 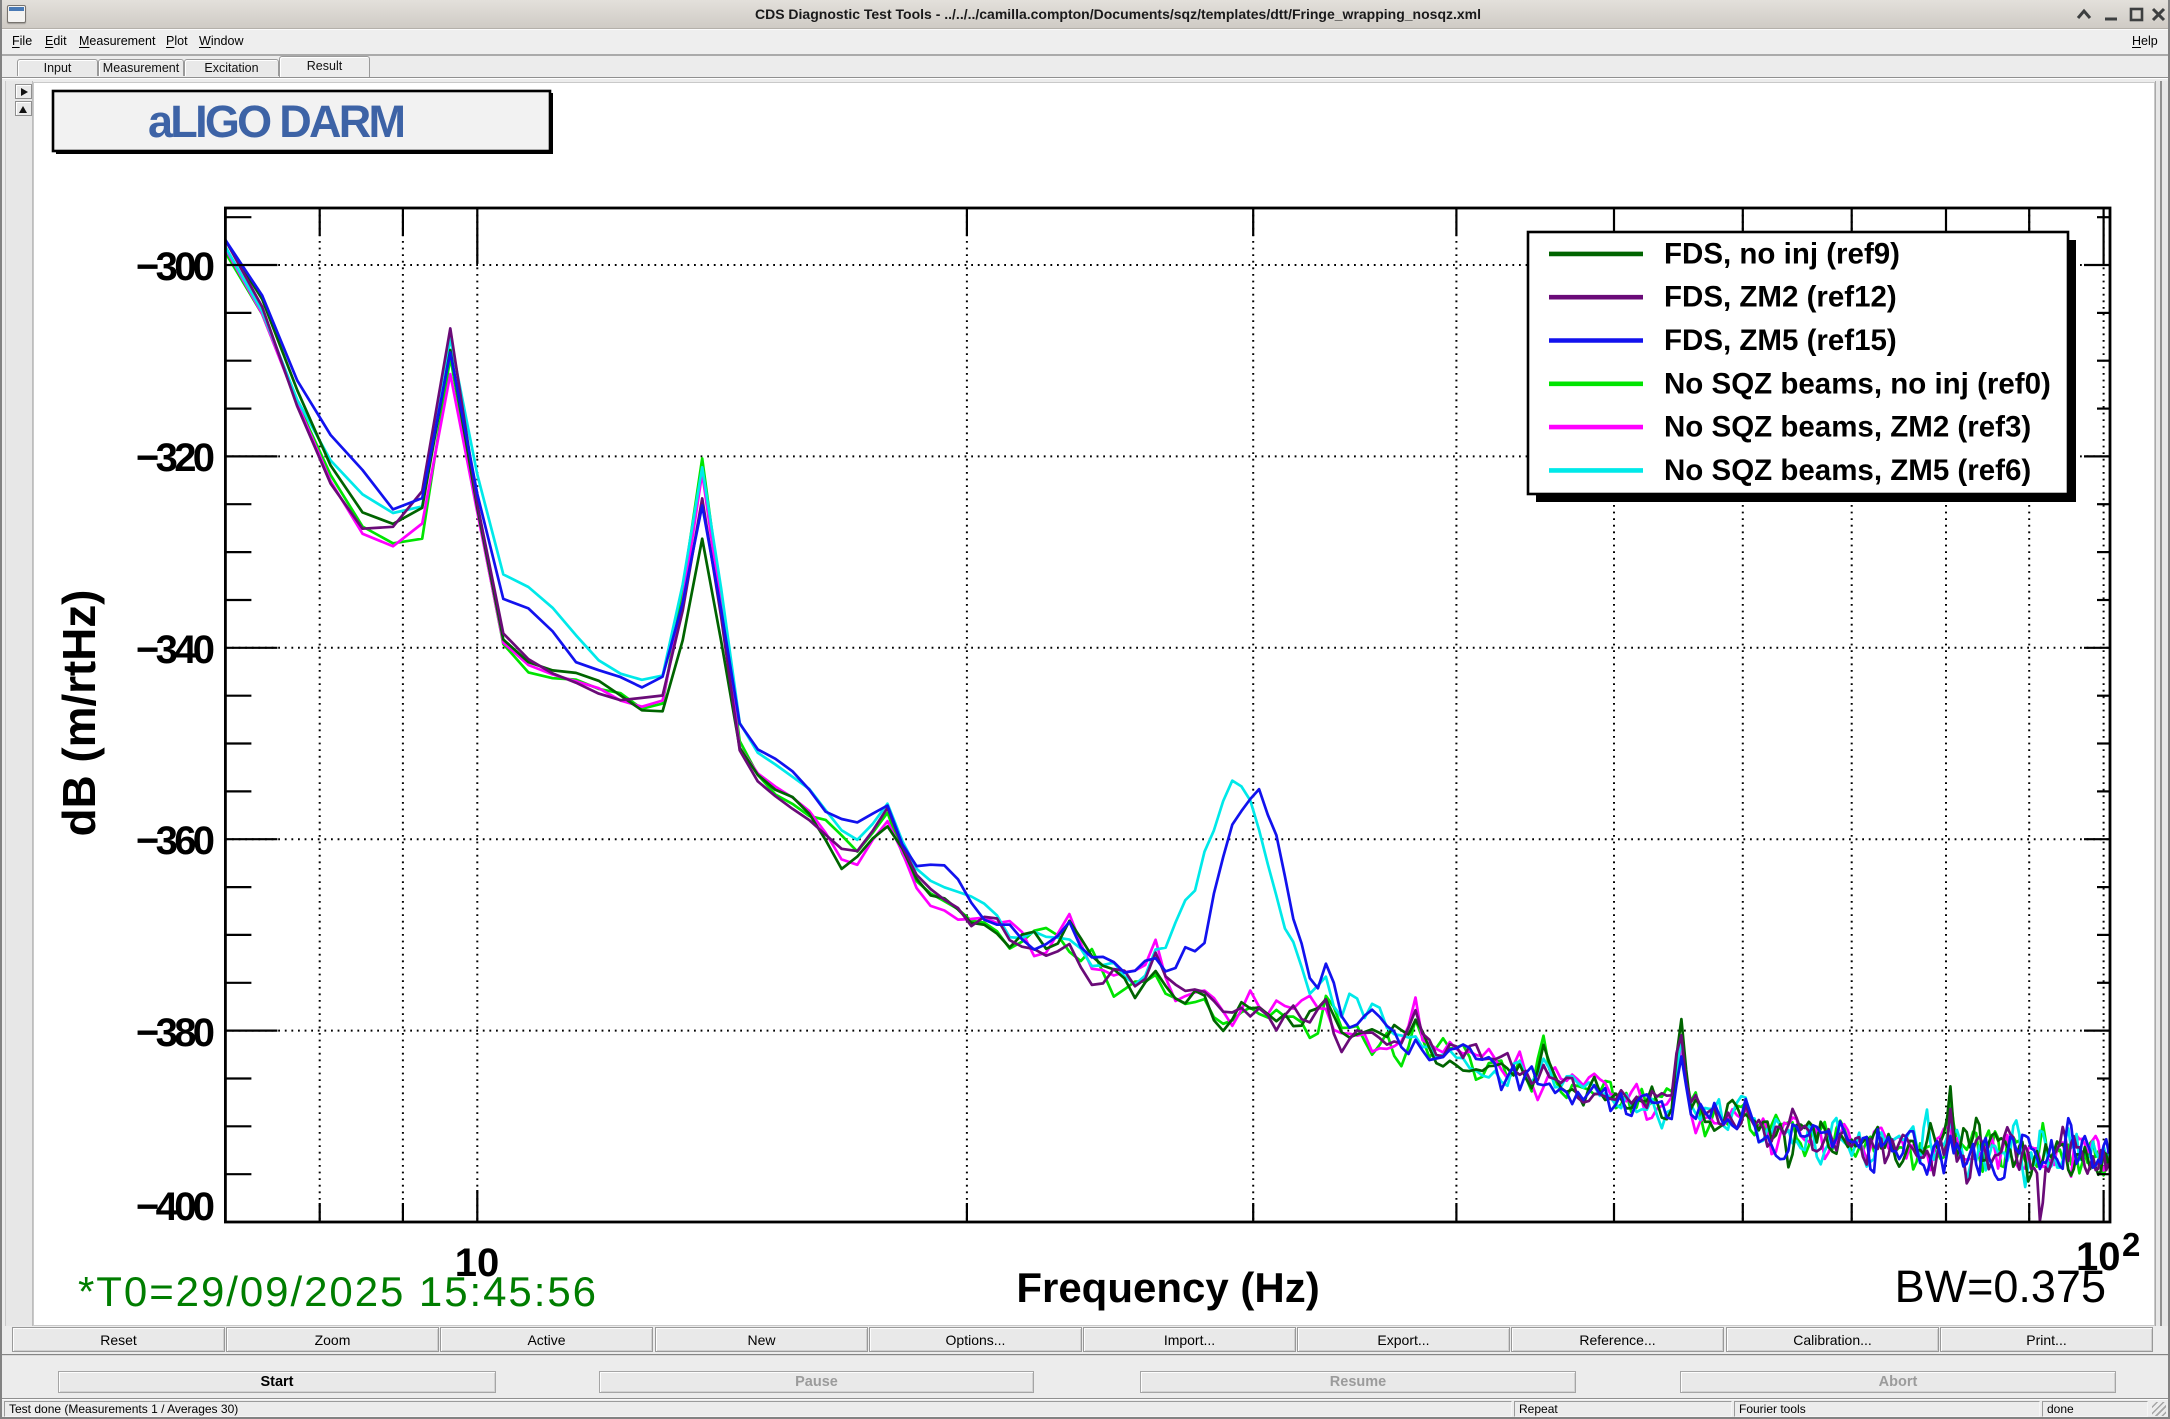 I want to click on svg-text: BW=0.375, so click(x=2000, y=1286).